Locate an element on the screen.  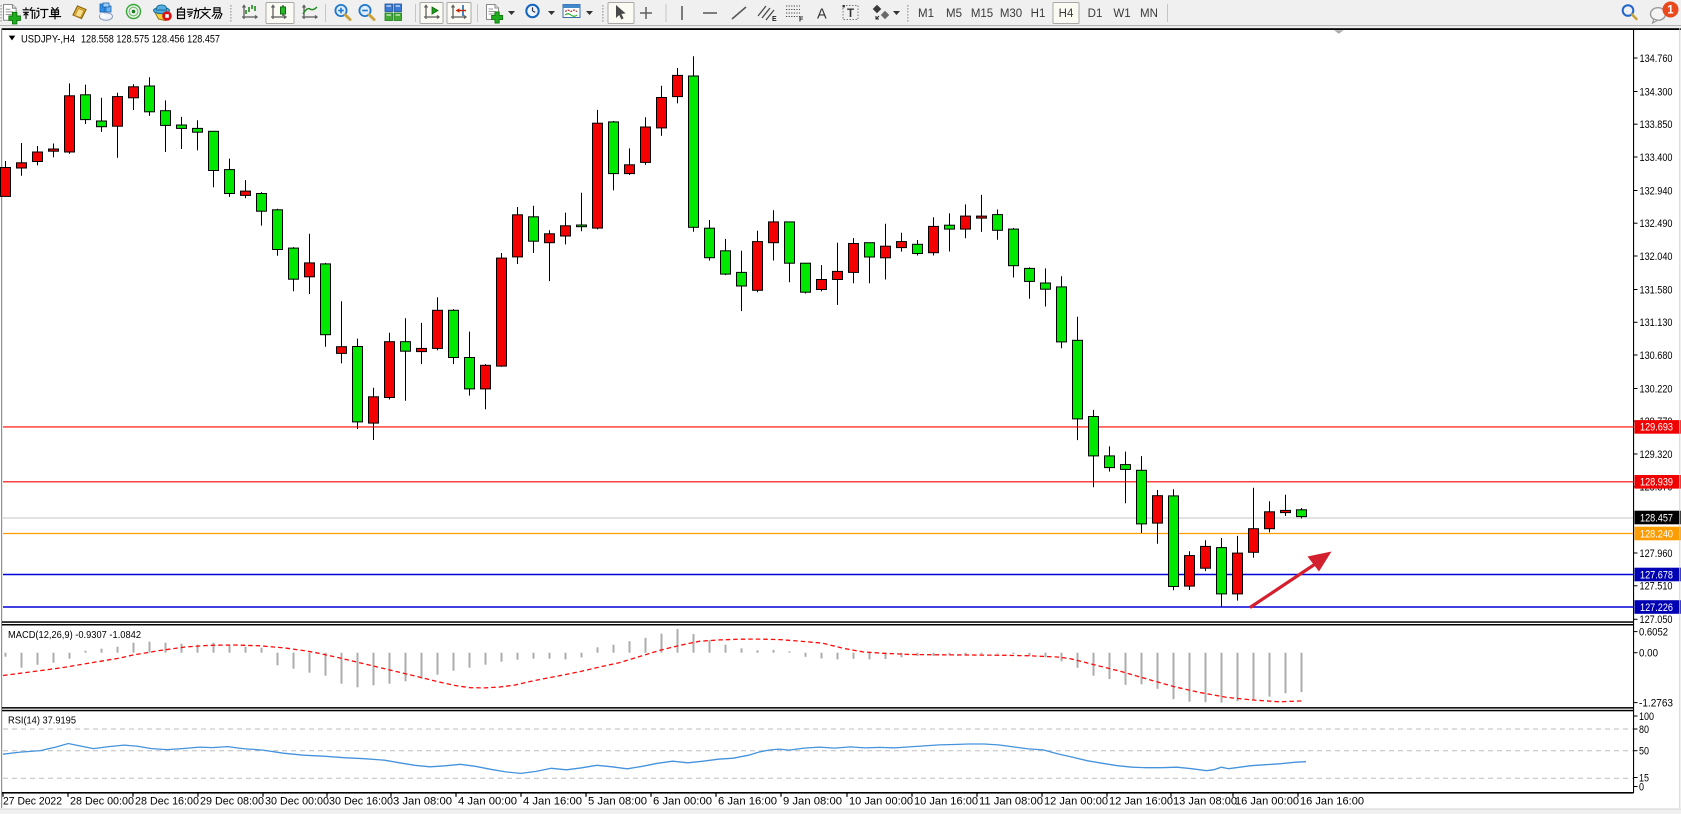
svg-text: 130.220 is located at coordinates (1656, 389).